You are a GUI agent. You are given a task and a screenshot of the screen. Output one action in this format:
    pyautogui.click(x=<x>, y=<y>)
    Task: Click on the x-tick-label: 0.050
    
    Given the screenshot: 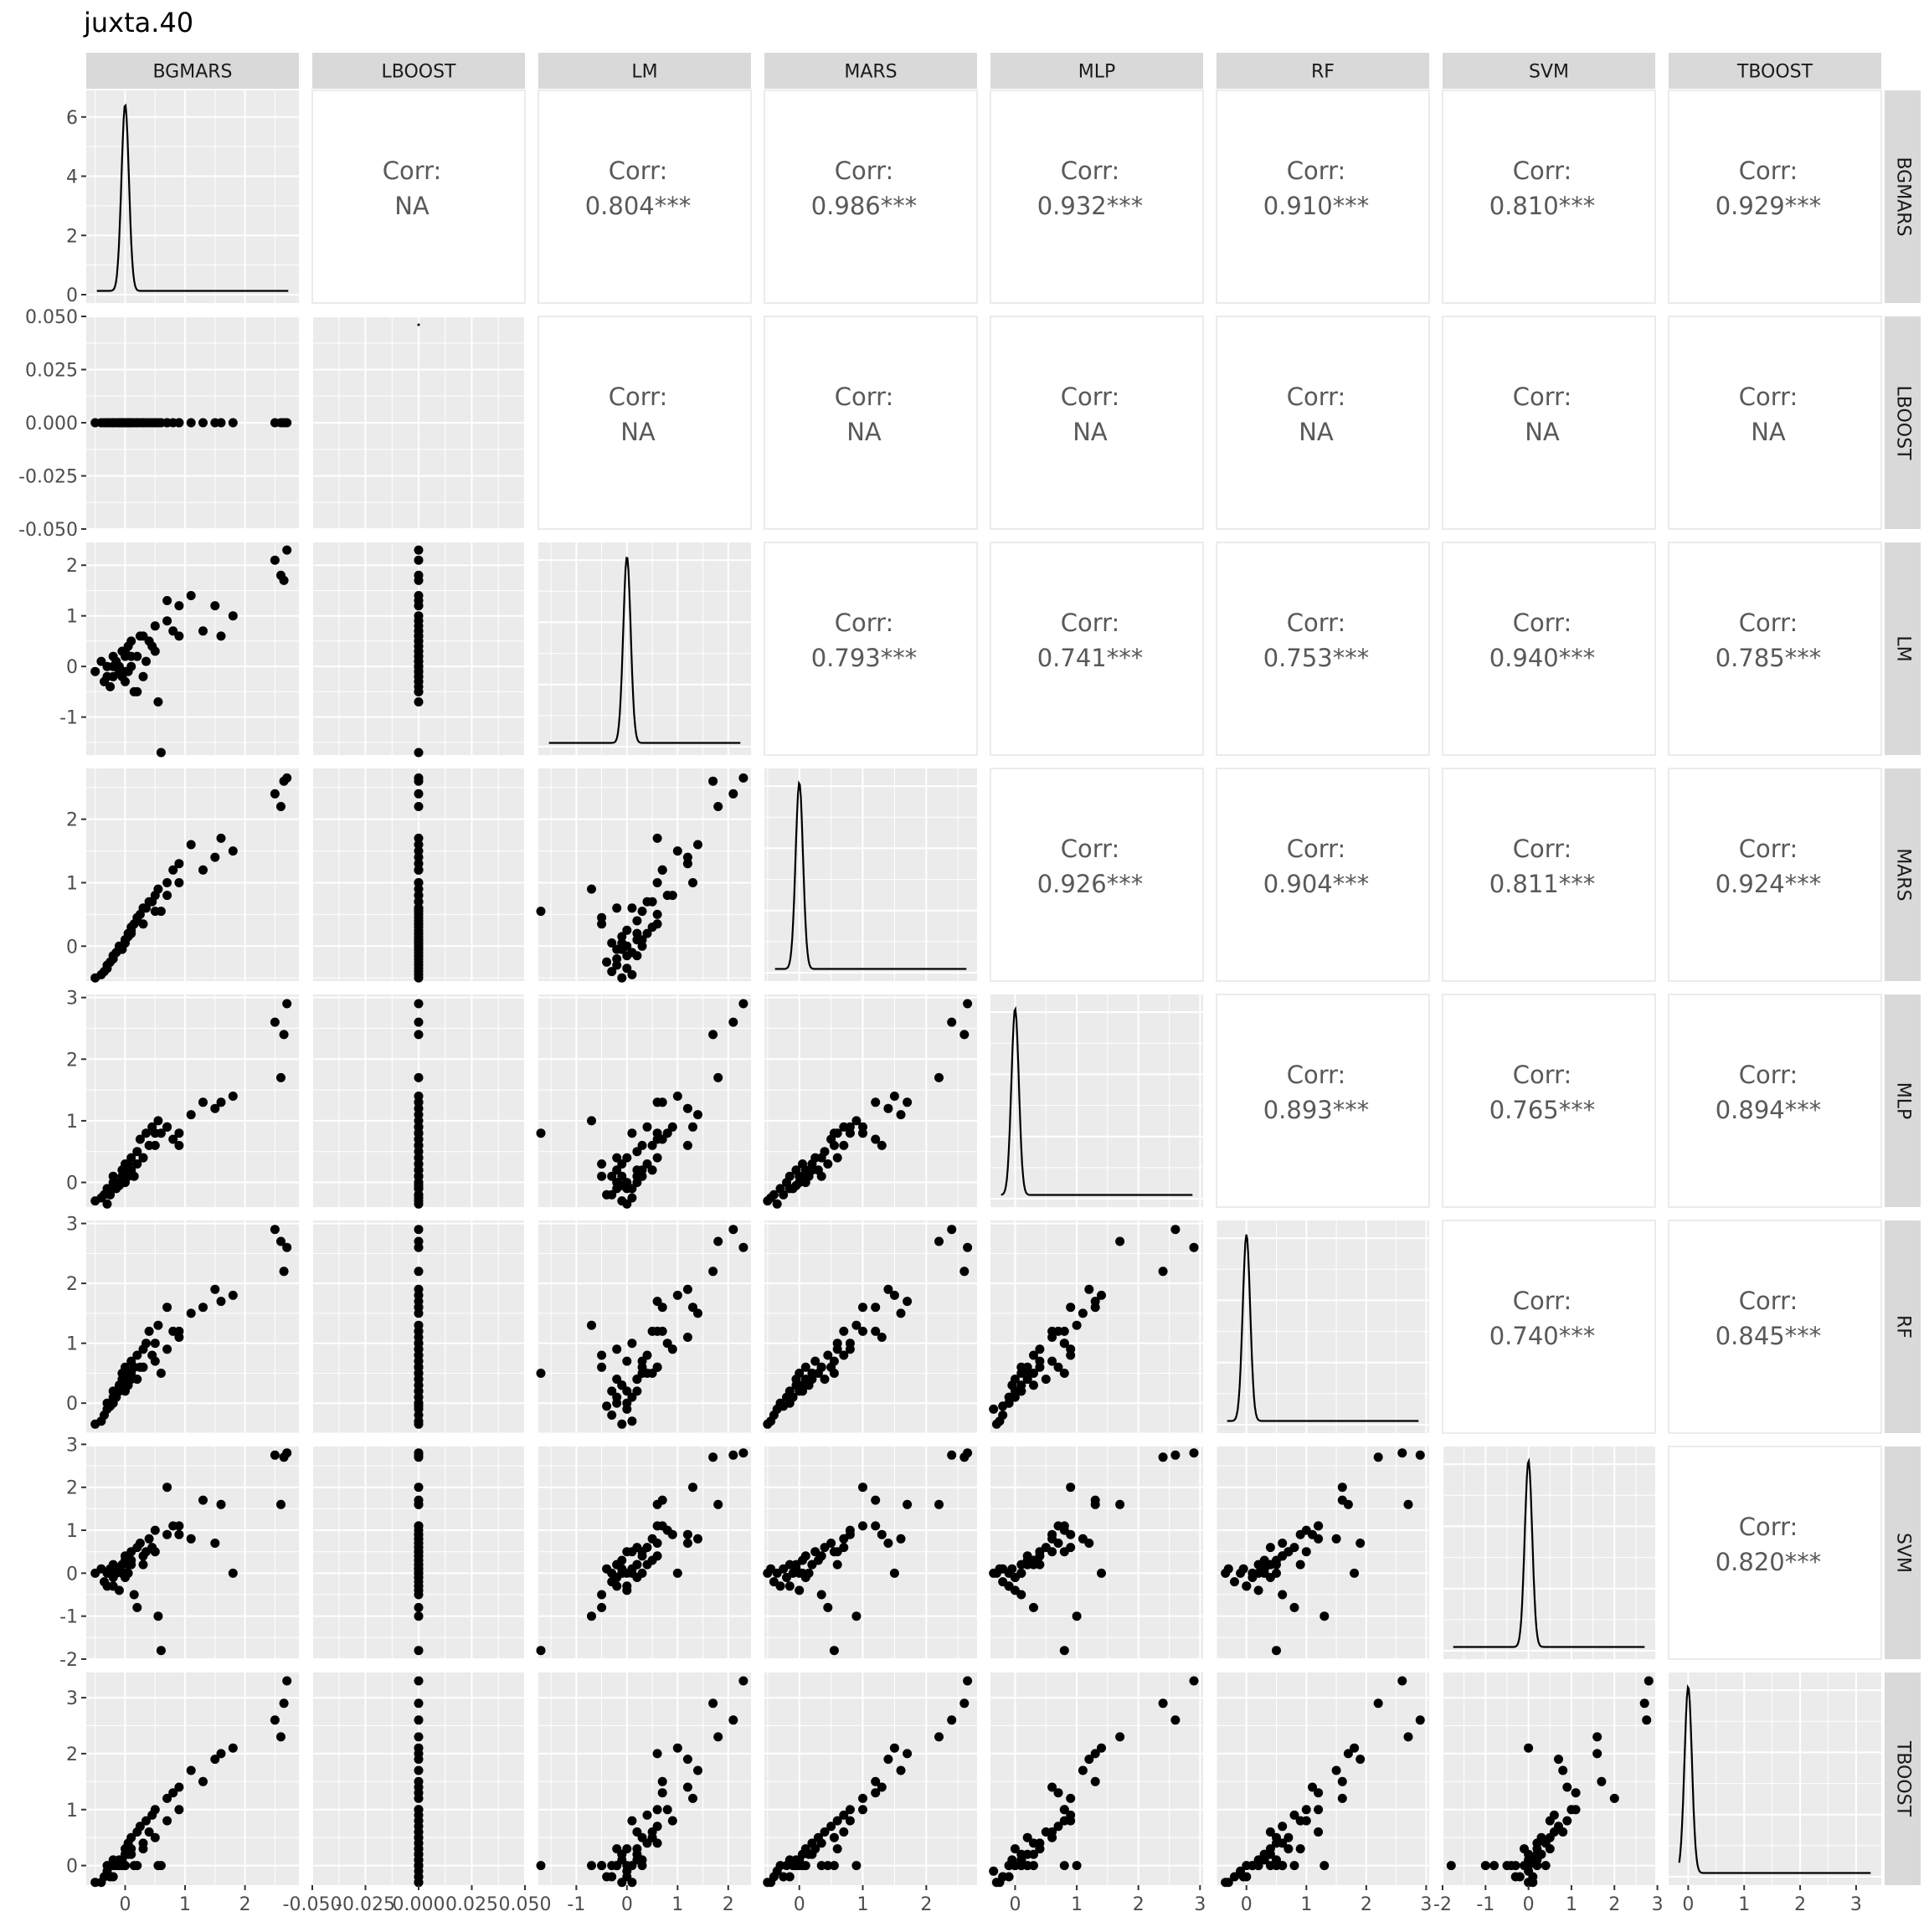 What is the action you would take?
    pyautogui.click(x=526, y=1905)
    